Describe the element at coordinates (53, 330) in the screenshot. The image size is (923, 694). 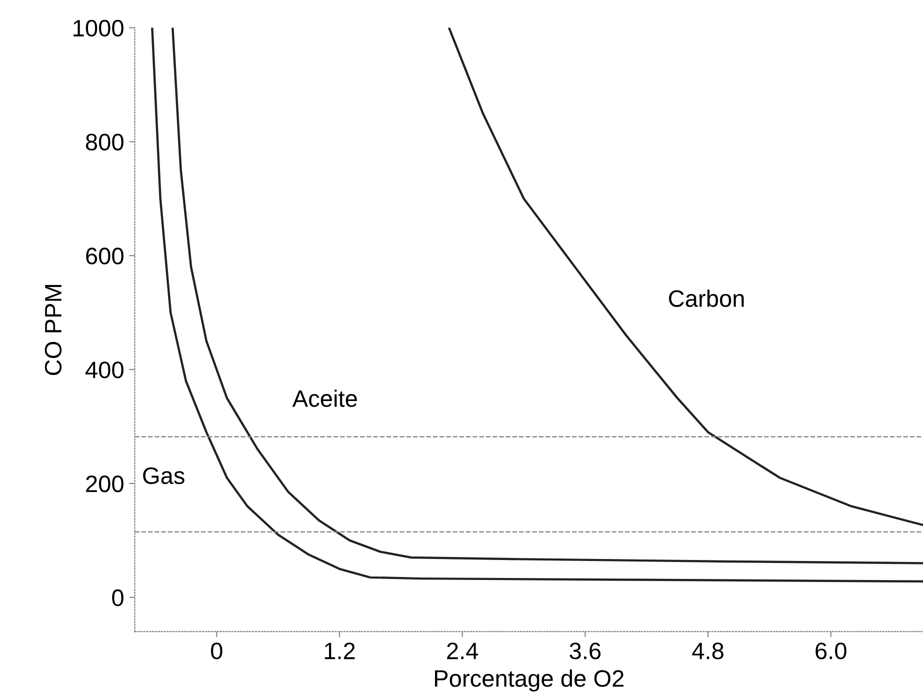
I see `y-axis-title: CO PPM` at that location.